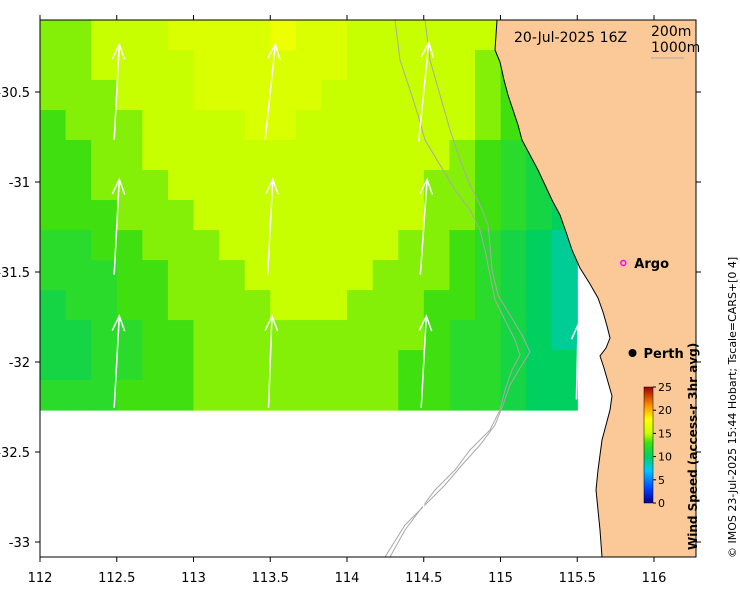 The image size is (740, 592). Describe the element at coordinates (571, 38) in the screenshot. I see `timestamp-label: 20-Jul-2025 16Z` at that location.